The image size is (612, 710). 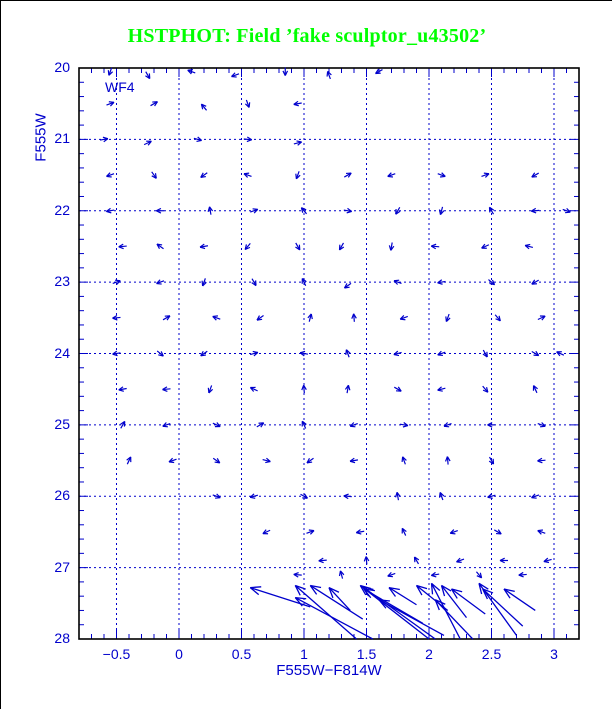 I want to click on y-tick-label: 20, so click(x=52, y=67).